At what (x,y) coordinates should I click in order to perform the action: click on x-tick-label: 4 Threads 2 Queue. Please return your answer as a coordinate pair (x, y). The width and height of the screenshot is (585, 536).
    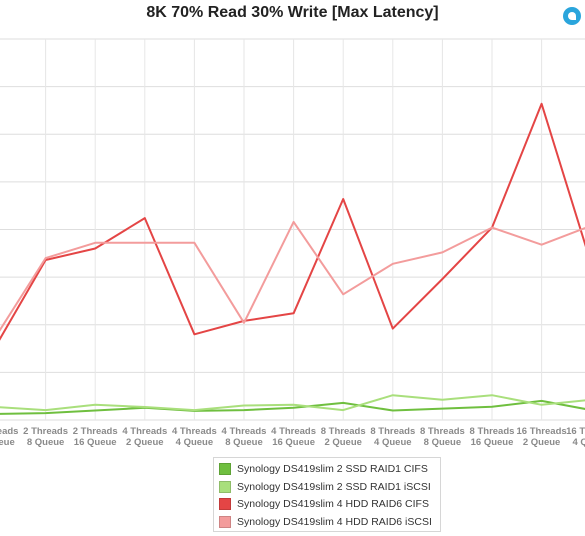
    Looking at the image, I should click on (144, 437).